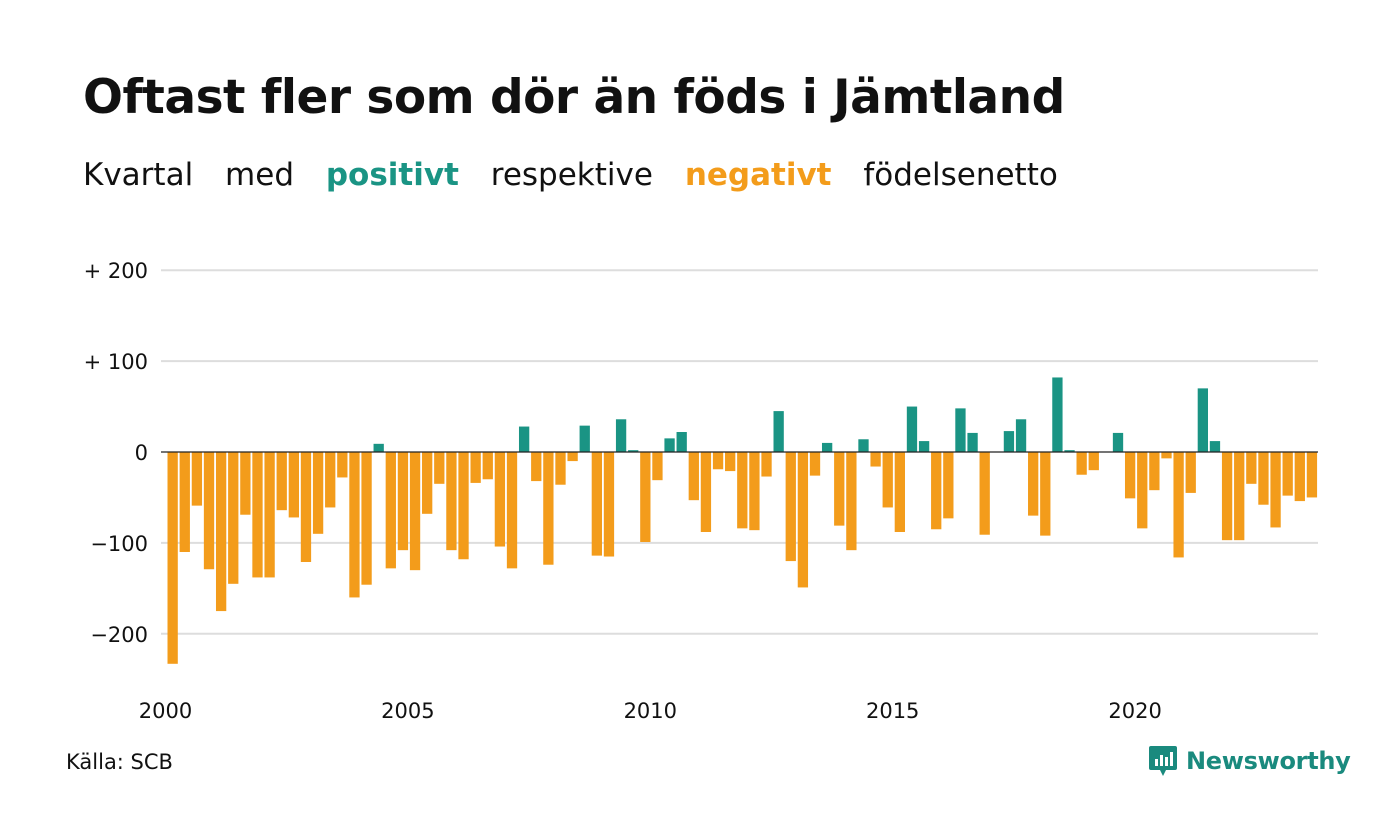 The image size is (1400, 840). What do you see at coordinates (119, 544) in the screenshot?
I see `y-tick-label: −100` at bounding box center [119, 544].